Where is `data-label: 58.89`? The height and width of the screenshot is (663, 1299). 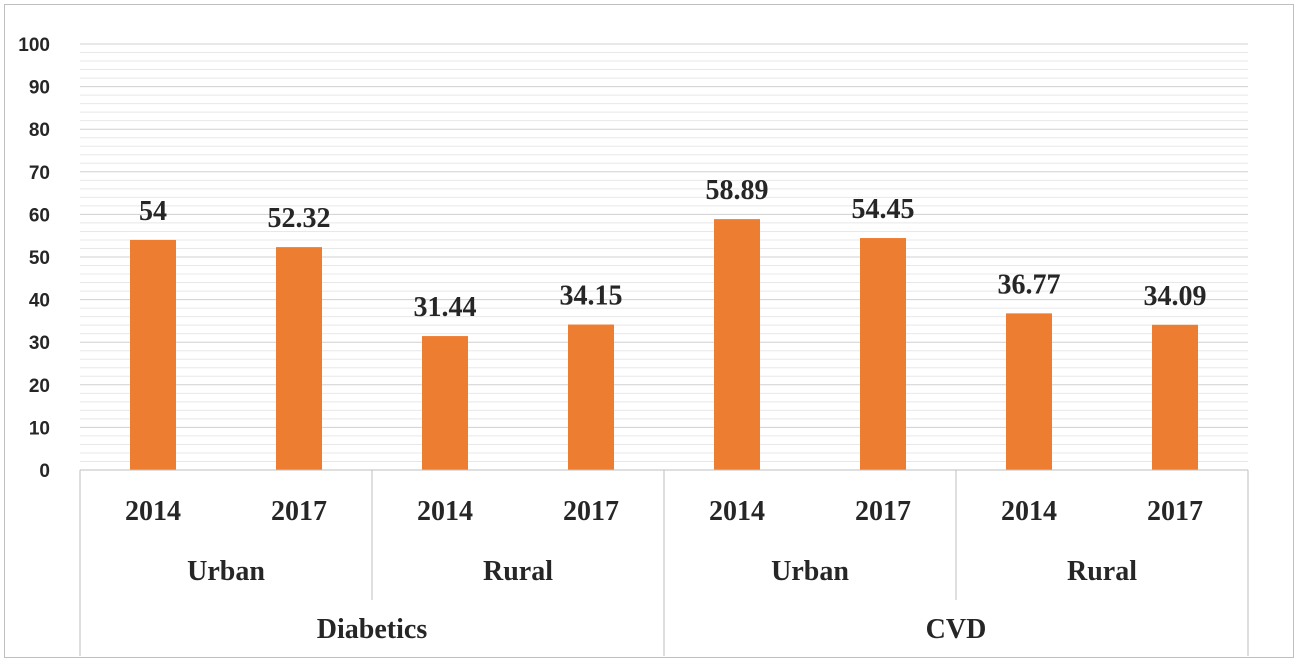
data-label: 58.89 is located at coordinates (737, 190).